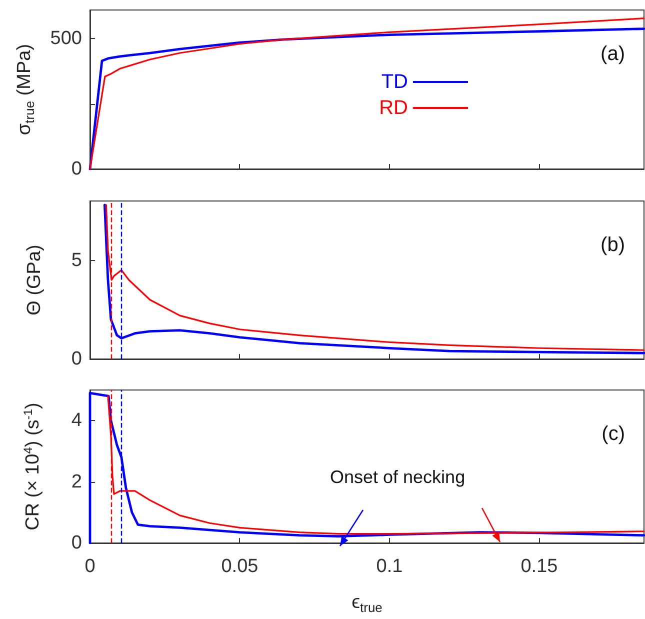 Image resolution: width=645 pixels, height=619 pixels. Describe the element at coordinates (239, 566) in the screenshot. I see `x-tick-label: 0.05` at that location.